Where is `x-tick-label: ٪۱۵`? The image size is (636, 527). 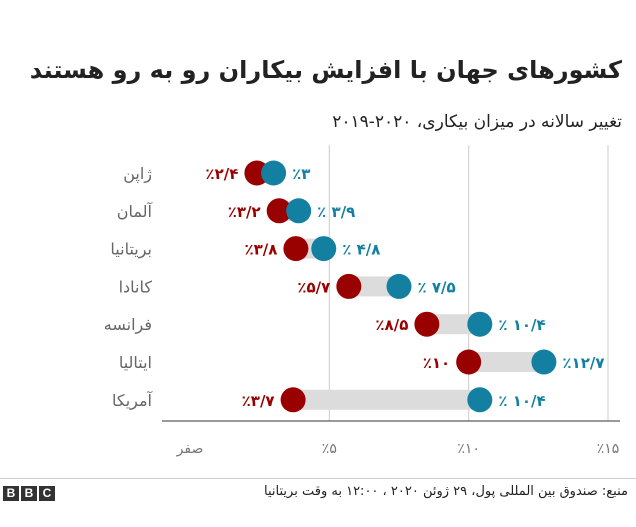 x-tick-label: ٪۱۵ is located at coordinates (608, 449).